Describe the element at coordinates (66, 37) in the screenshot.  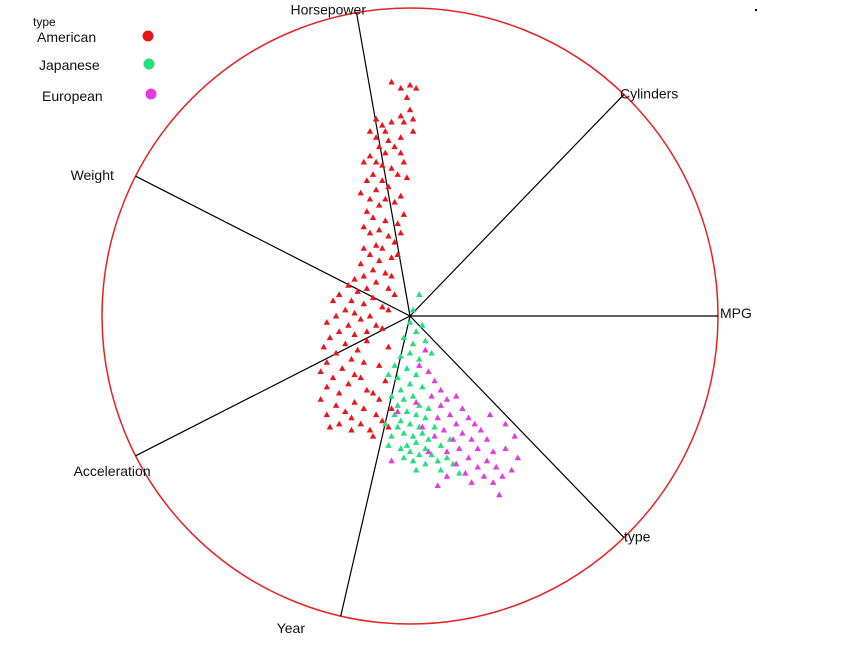
I see `legend-label-american: American` at that location.